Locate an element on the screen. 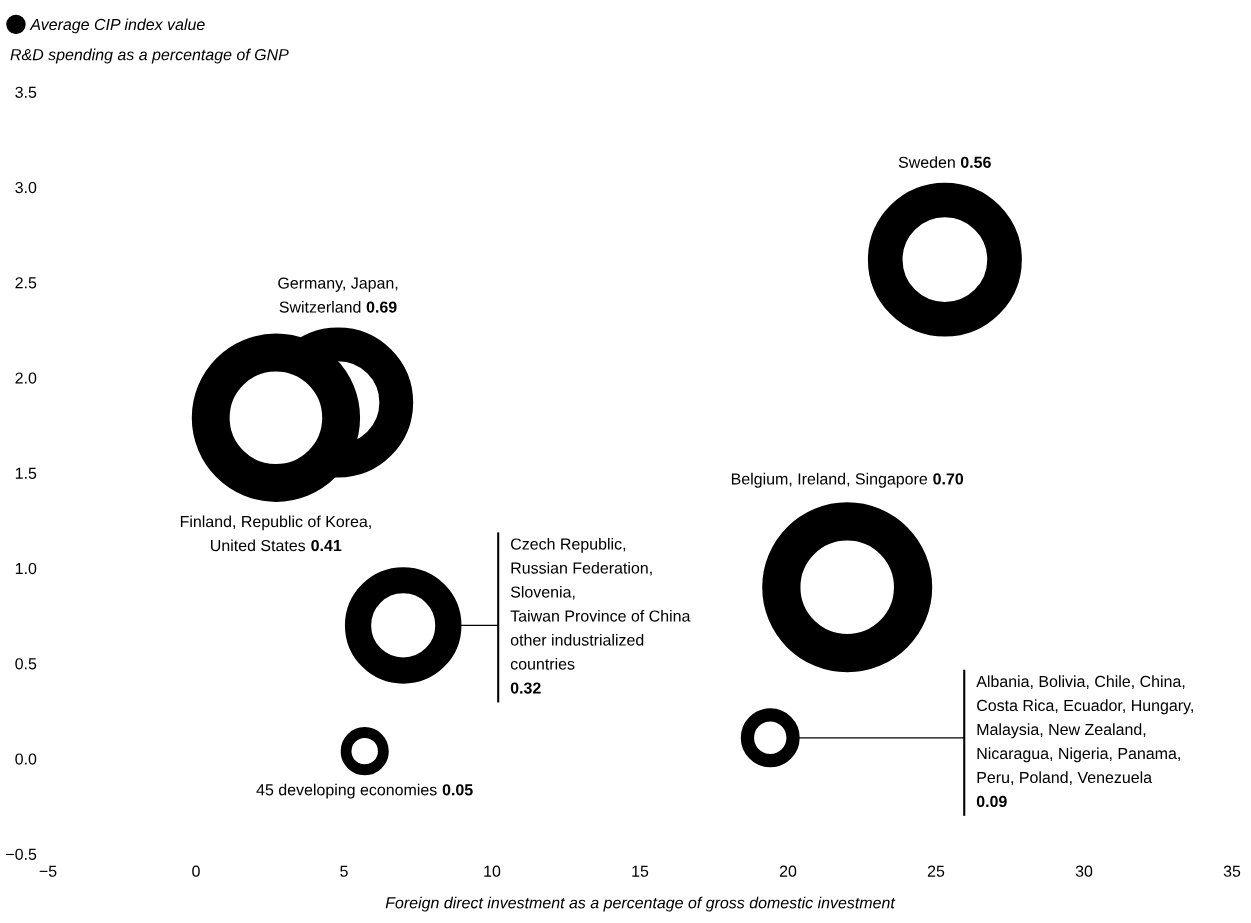 This screenshot has width=1251, height=923. y-tick-label: 2.5 is located at coordinates (26, 283).